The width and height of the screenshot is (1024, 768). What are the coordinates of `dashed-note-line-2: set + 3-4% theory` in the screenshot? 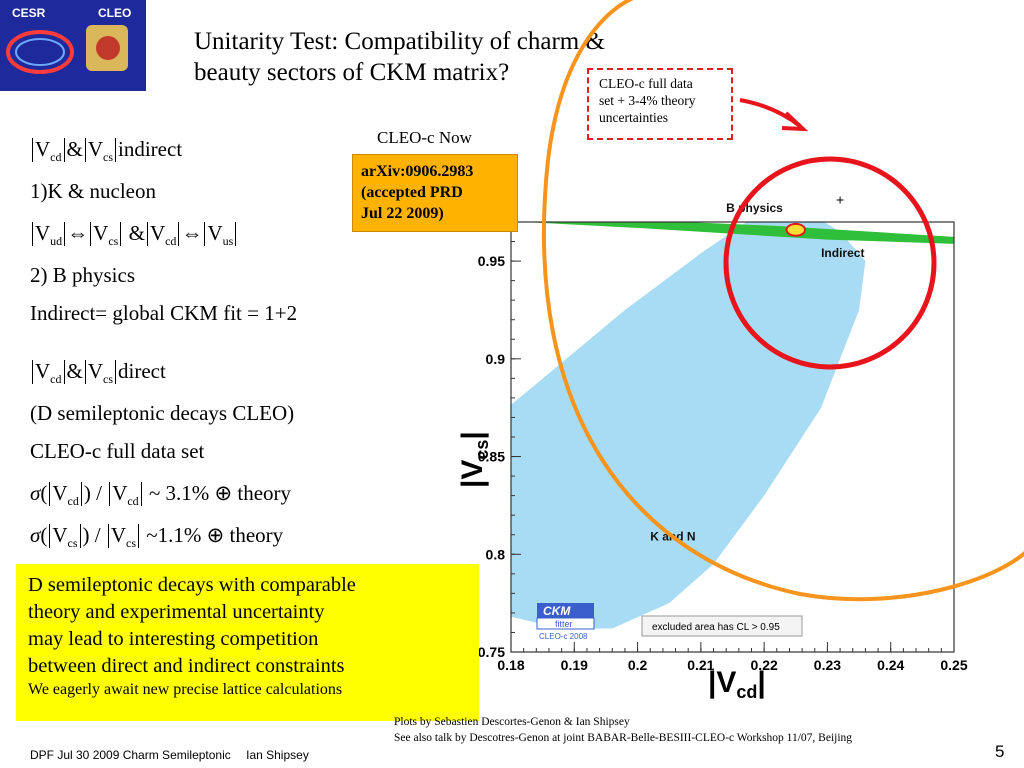 It's located at (647, 100).